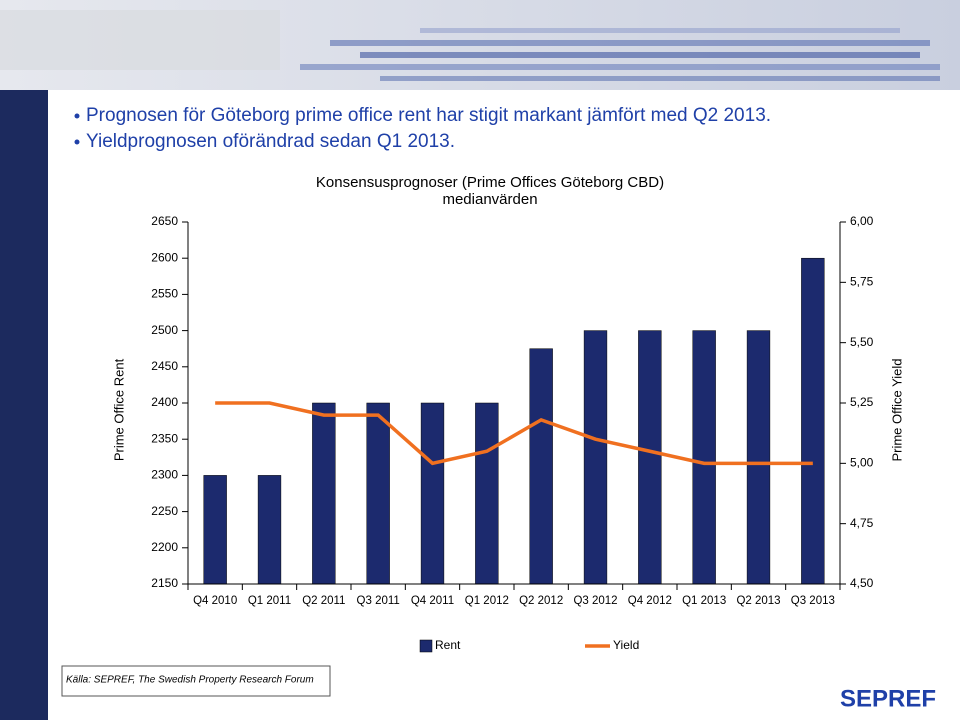 This screenshot has width=960, height=720. What do you see at coordinates (862, 221) in the screenshot?
I see `y2-tick-label: 6,00` at bounding box center [862, 221].